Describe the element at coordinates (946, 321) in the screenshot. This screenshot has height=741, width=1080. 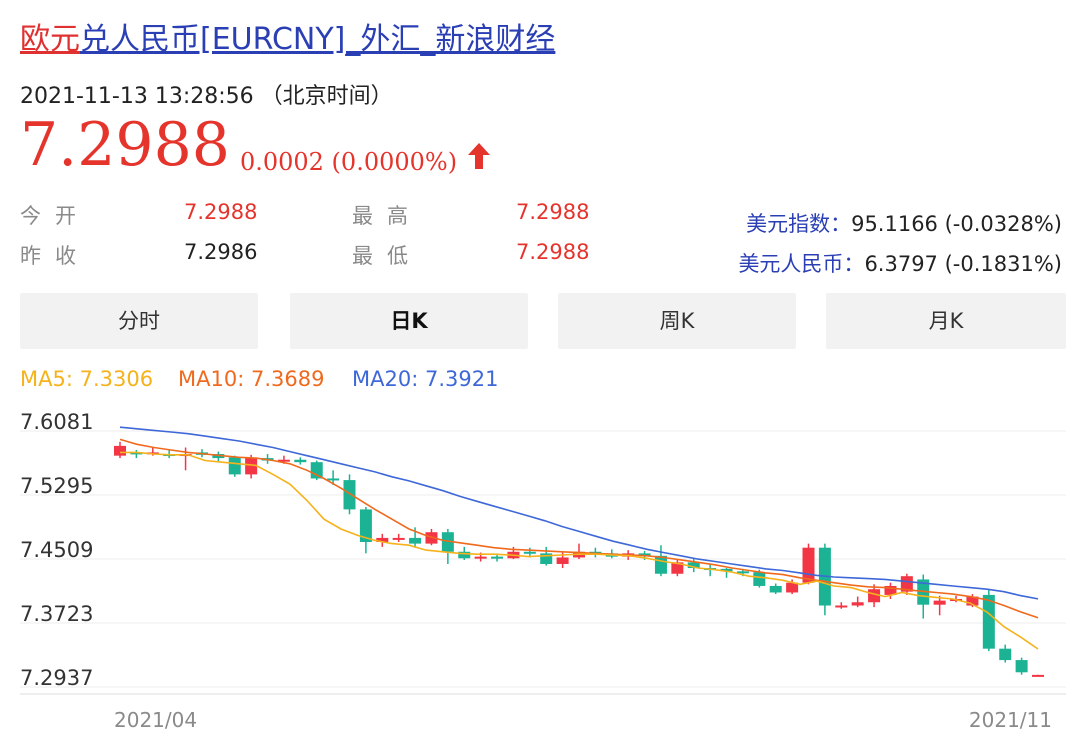
I see `tab-monthly-k: 月K` at that location.